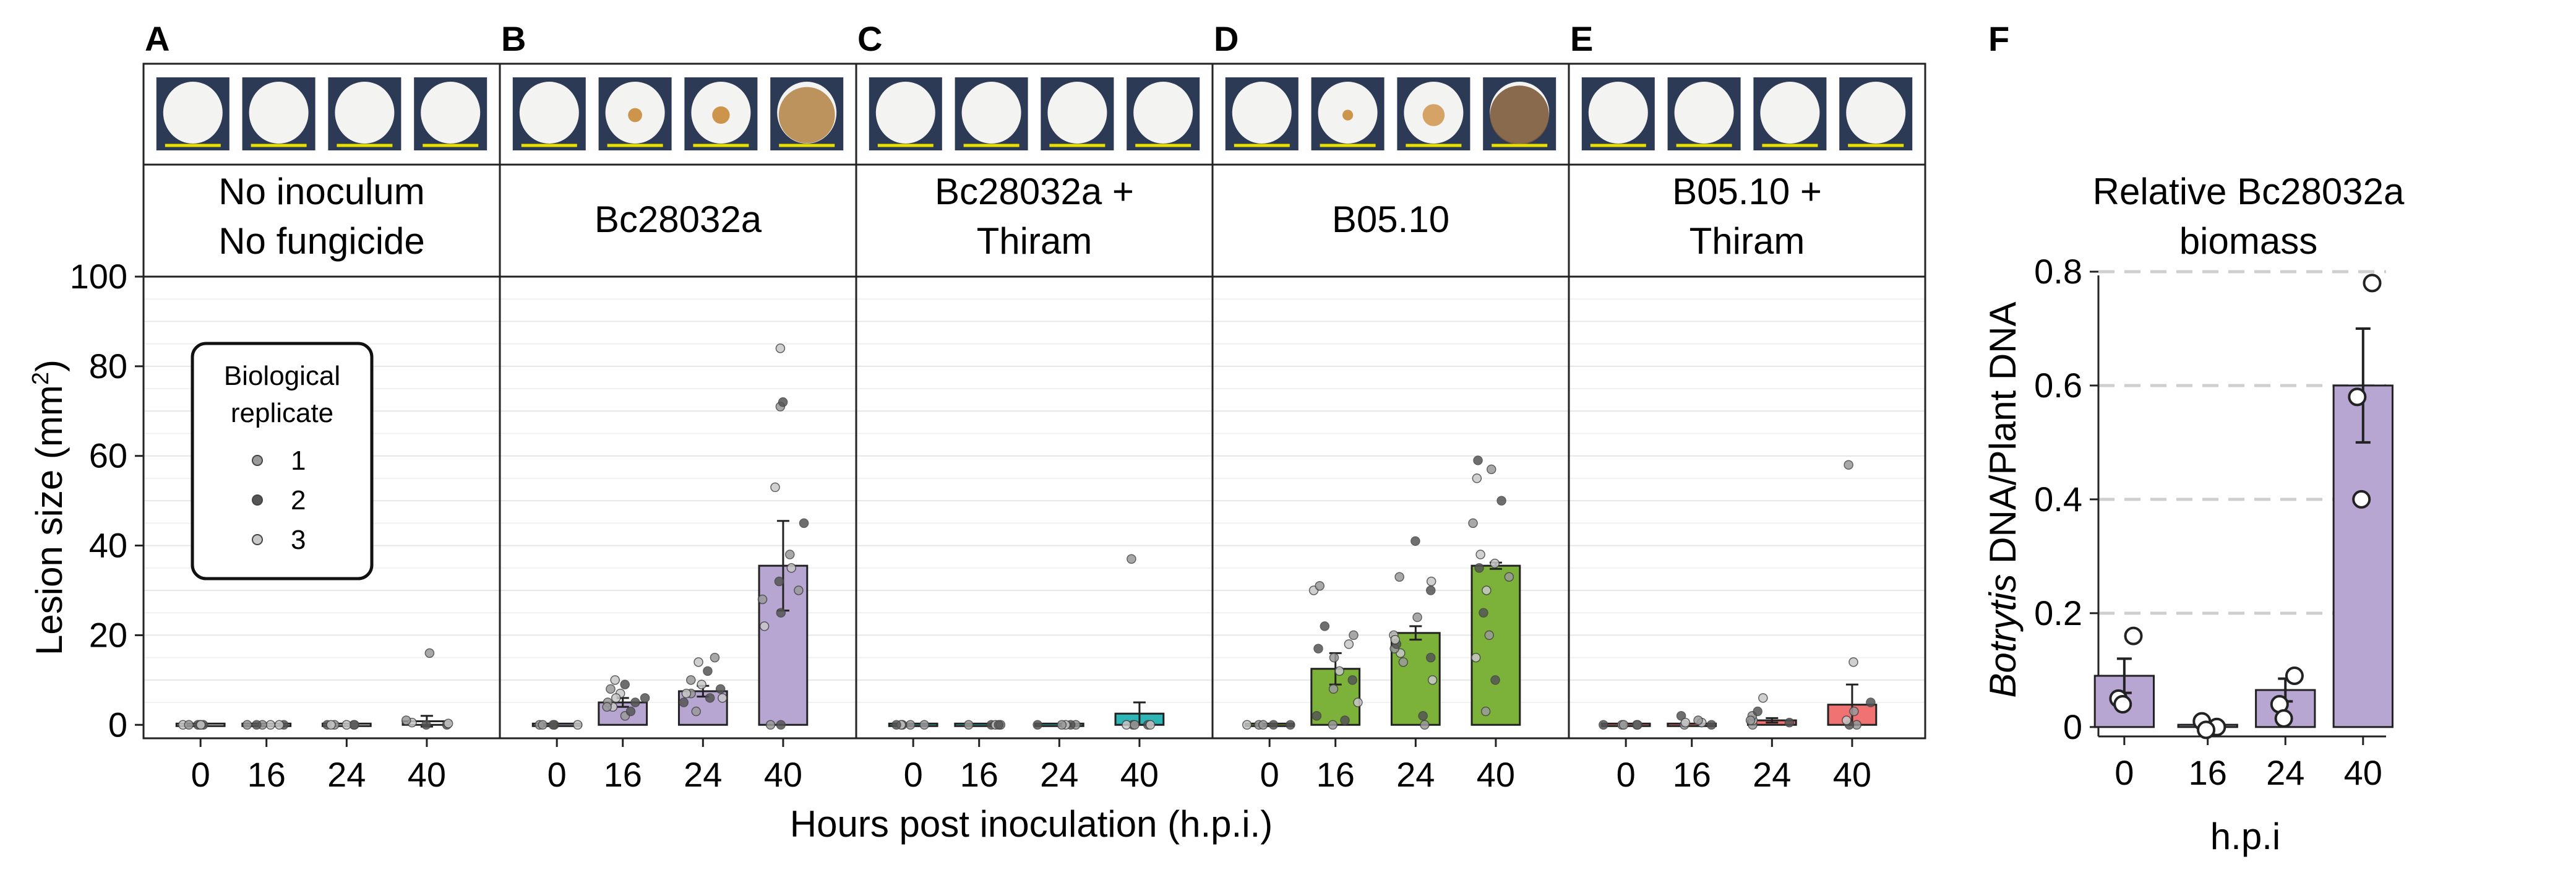 Image resolution: width=2576 pixels, height=880 pixels. I want to click on xtick-label-E-0: 0, so click(1626, 775).